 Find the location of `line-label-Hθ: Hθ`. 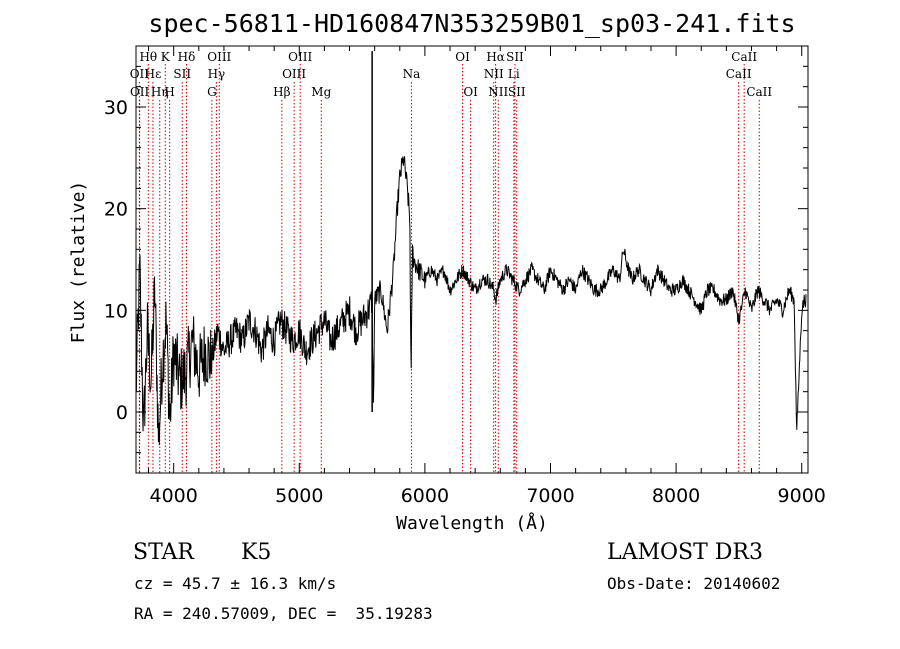

line-label-Hθ: Hθ is located at coordinates (148, 57).